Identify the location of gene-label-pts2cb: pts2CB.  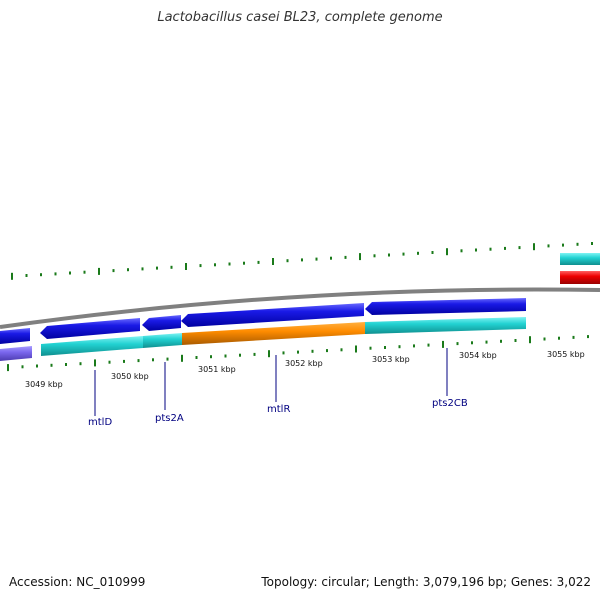
(450, 403).